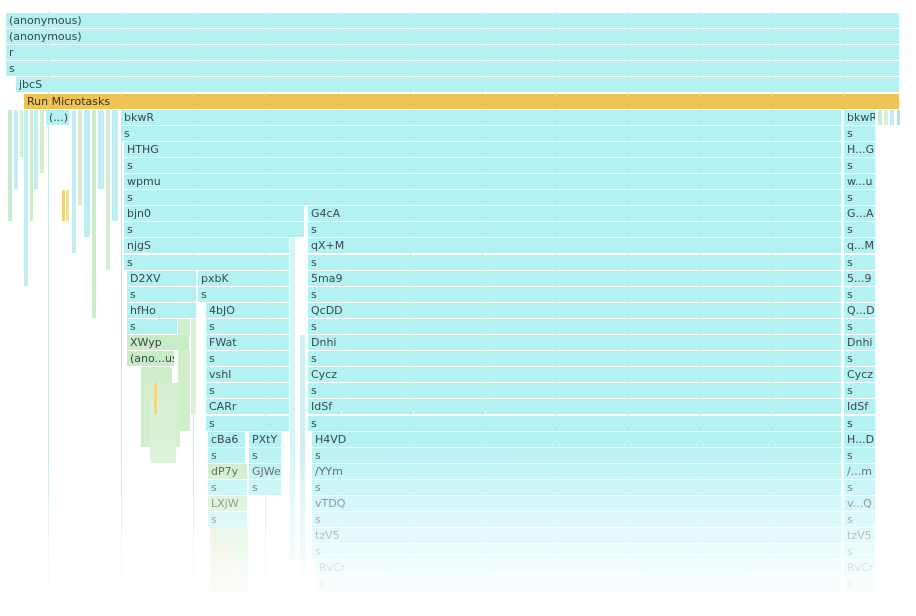  What do you see at coordinates (462, 101) in the screenshot?
I see `run-microtasks-frame: Run Microtasks` at bounding box center [462, 101].